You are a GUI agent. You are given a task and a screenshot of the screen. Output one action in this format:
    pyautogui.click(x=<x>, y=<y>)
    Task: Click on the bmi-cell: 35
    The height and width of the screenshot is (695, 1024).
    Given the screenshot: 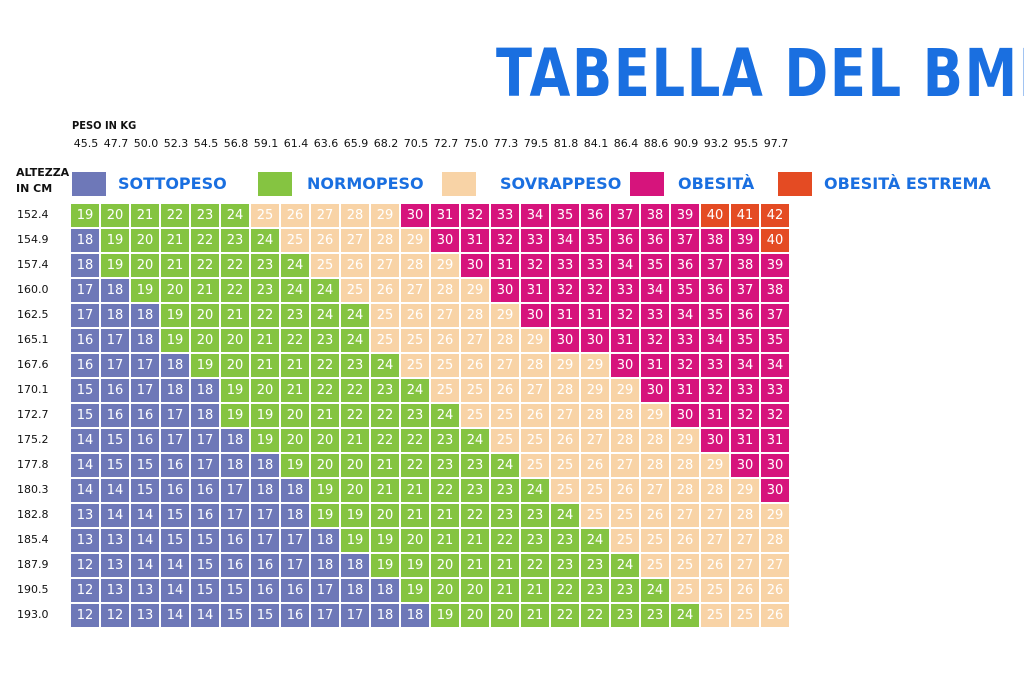 What is the action you would take?
    pyautogui.click(x=595, y=240)
    